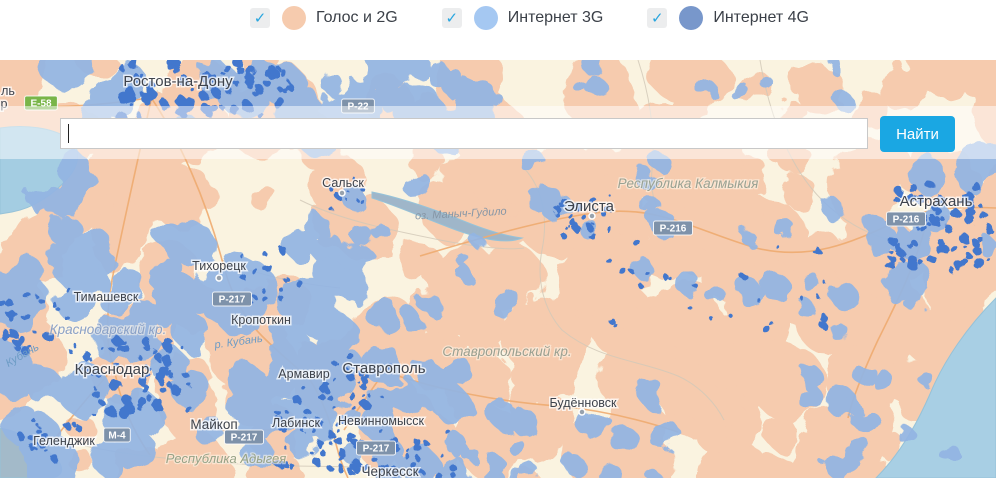 The height and width of the screenshot is (478, 996). I want to click on map-city-label: Кропоткин, so click(261, 320).